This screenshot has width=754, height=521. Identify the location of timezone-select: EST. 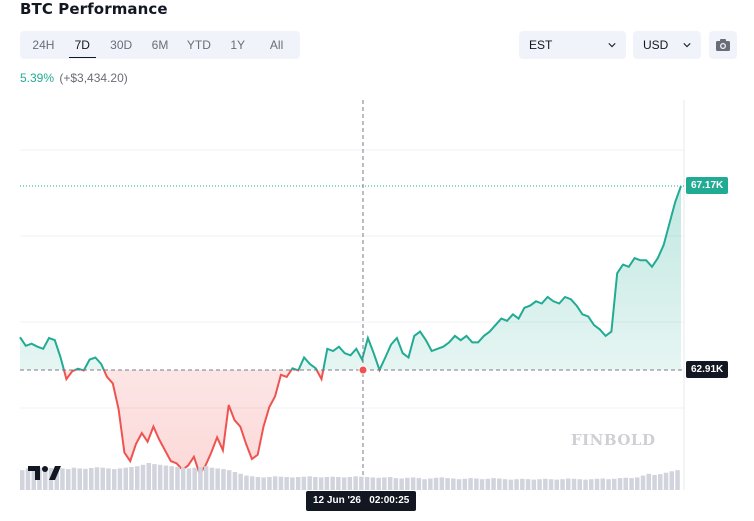
(572, 45).